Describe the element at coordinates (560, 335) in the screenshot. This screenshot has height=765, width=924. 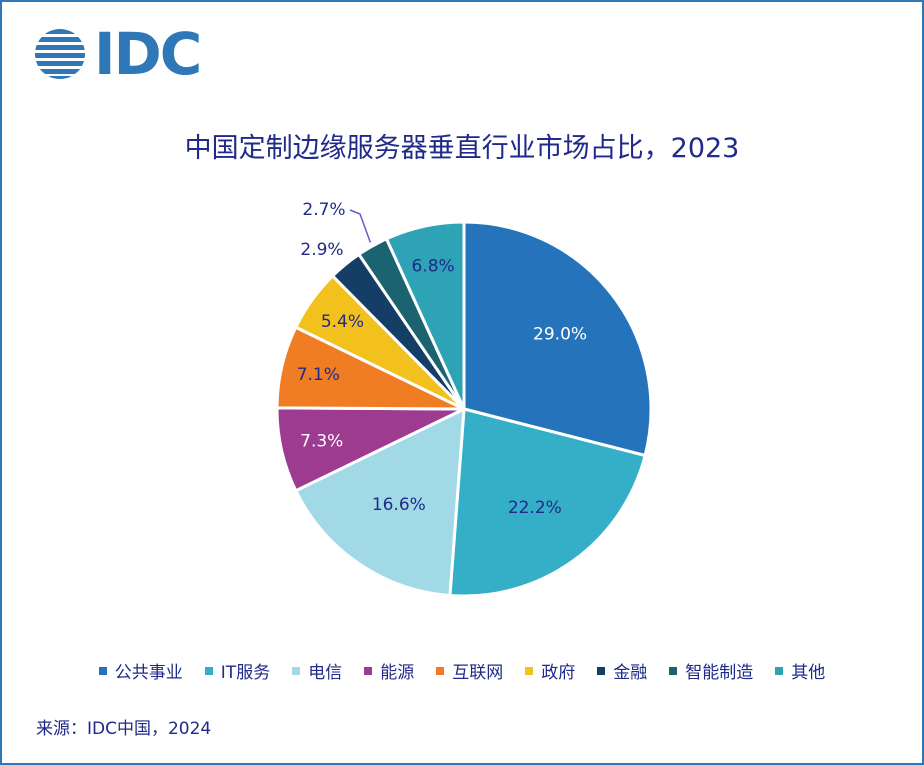
I see `data-label-1: 29.0%` at that location.